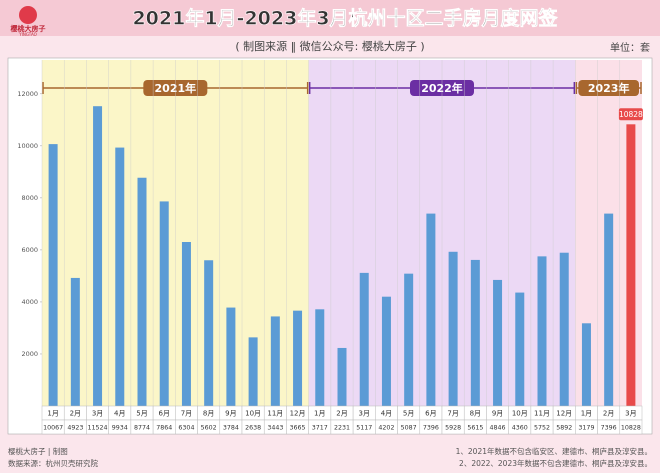 This screenshot has height=473, width=660. What do you see at coordinates (342, 428) in the screenshot?
I see `table-value: 2231` at bounding box center [342, 428].